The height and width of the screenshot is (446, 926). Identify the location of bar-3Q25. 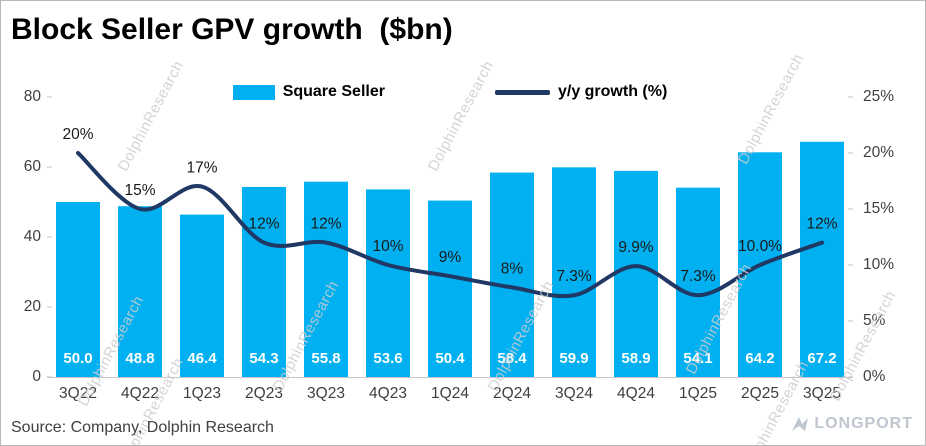
(822, 259).